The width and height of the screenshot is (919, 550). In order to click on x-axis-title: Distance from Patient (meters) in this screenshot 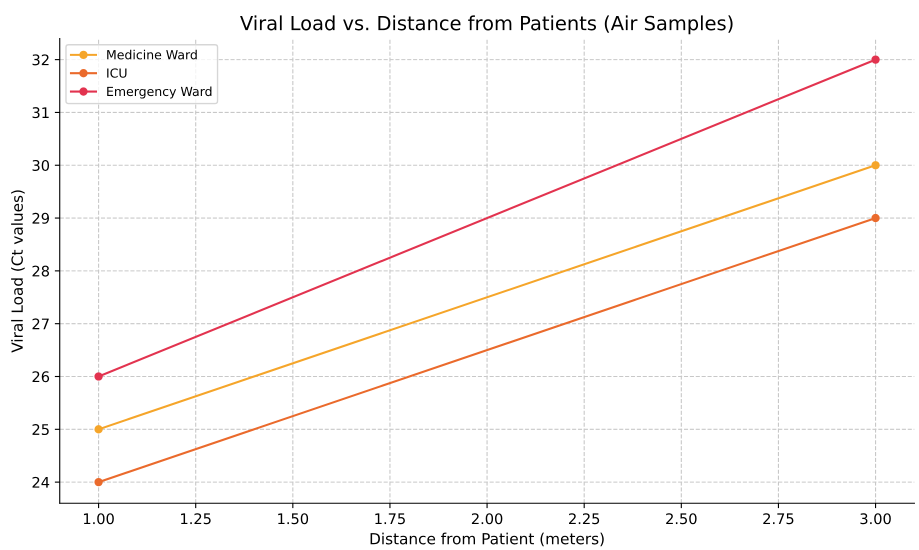, I will do `click(487, 539)`.